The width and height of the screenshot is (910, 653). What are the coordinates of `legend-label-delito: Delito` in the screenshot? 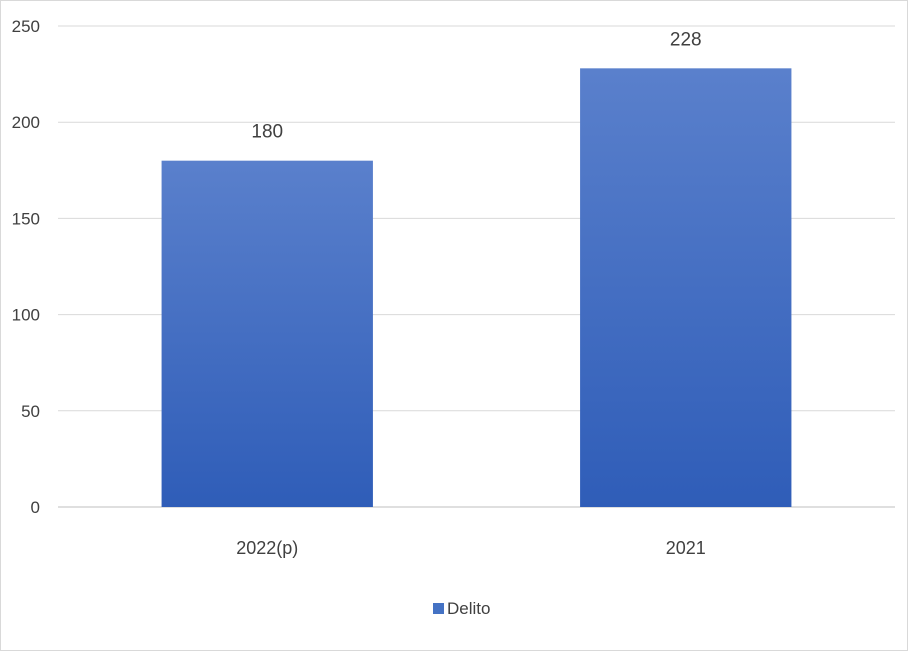 It's located at (468, 608).